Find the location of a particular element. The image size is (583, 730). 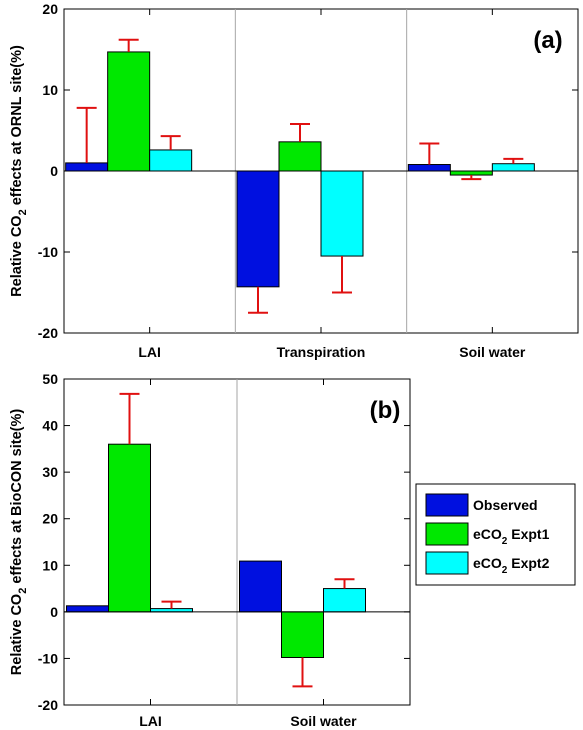

legend-label: Observed is located at coordinates (505, 505).